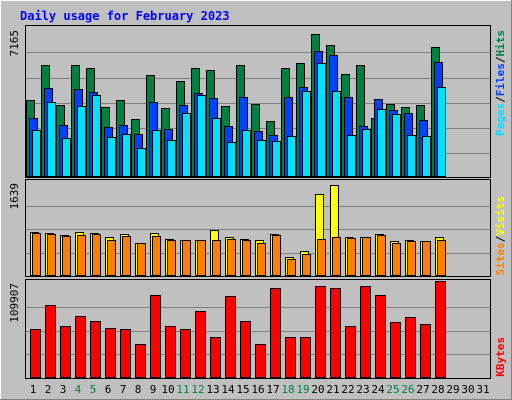 This screenshot has width=512, height=400. What do you see at coordinates (123, 389) in the screenshot?
I see `x-tick-label: 7` at bounding box center [123, 389].